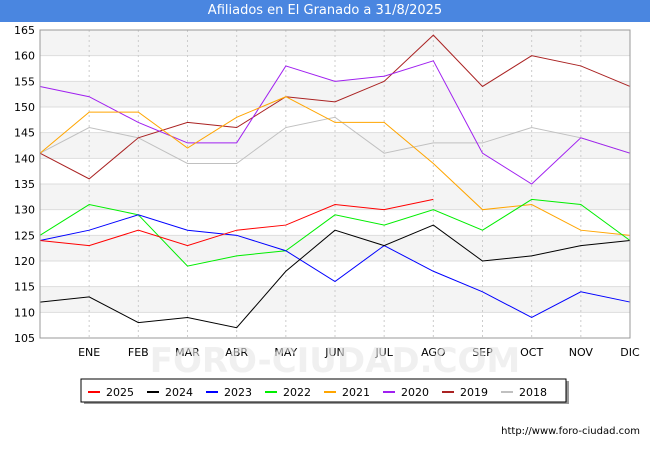 The image size is (650, 450). I want to click on x-tick-label: ABR, so click(236, 352).